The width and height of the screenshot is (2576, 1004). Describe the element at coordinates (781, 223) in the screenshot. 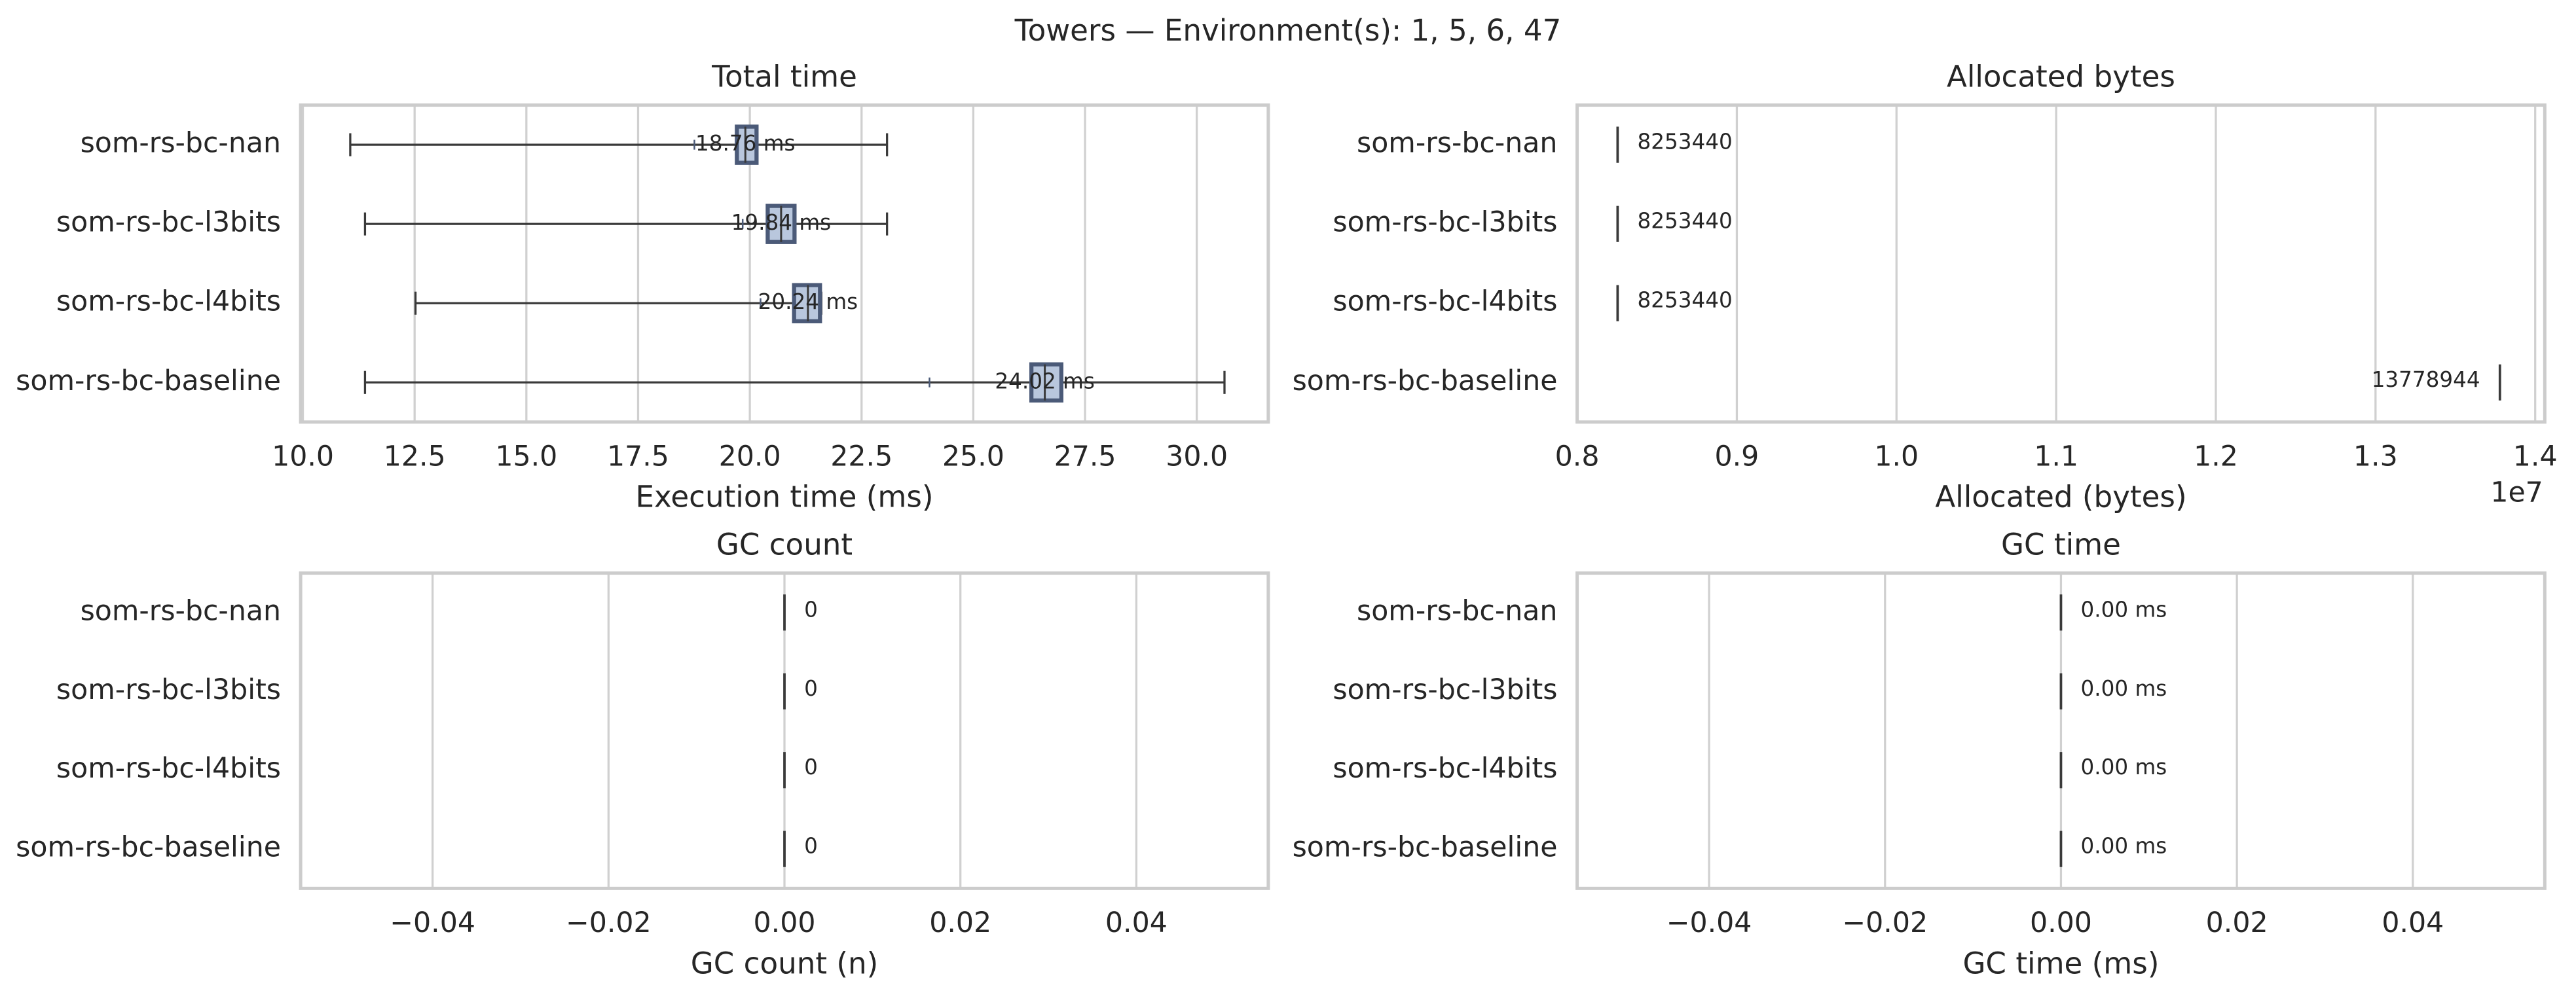

I see `value-label: 19.84 ms` at that location.